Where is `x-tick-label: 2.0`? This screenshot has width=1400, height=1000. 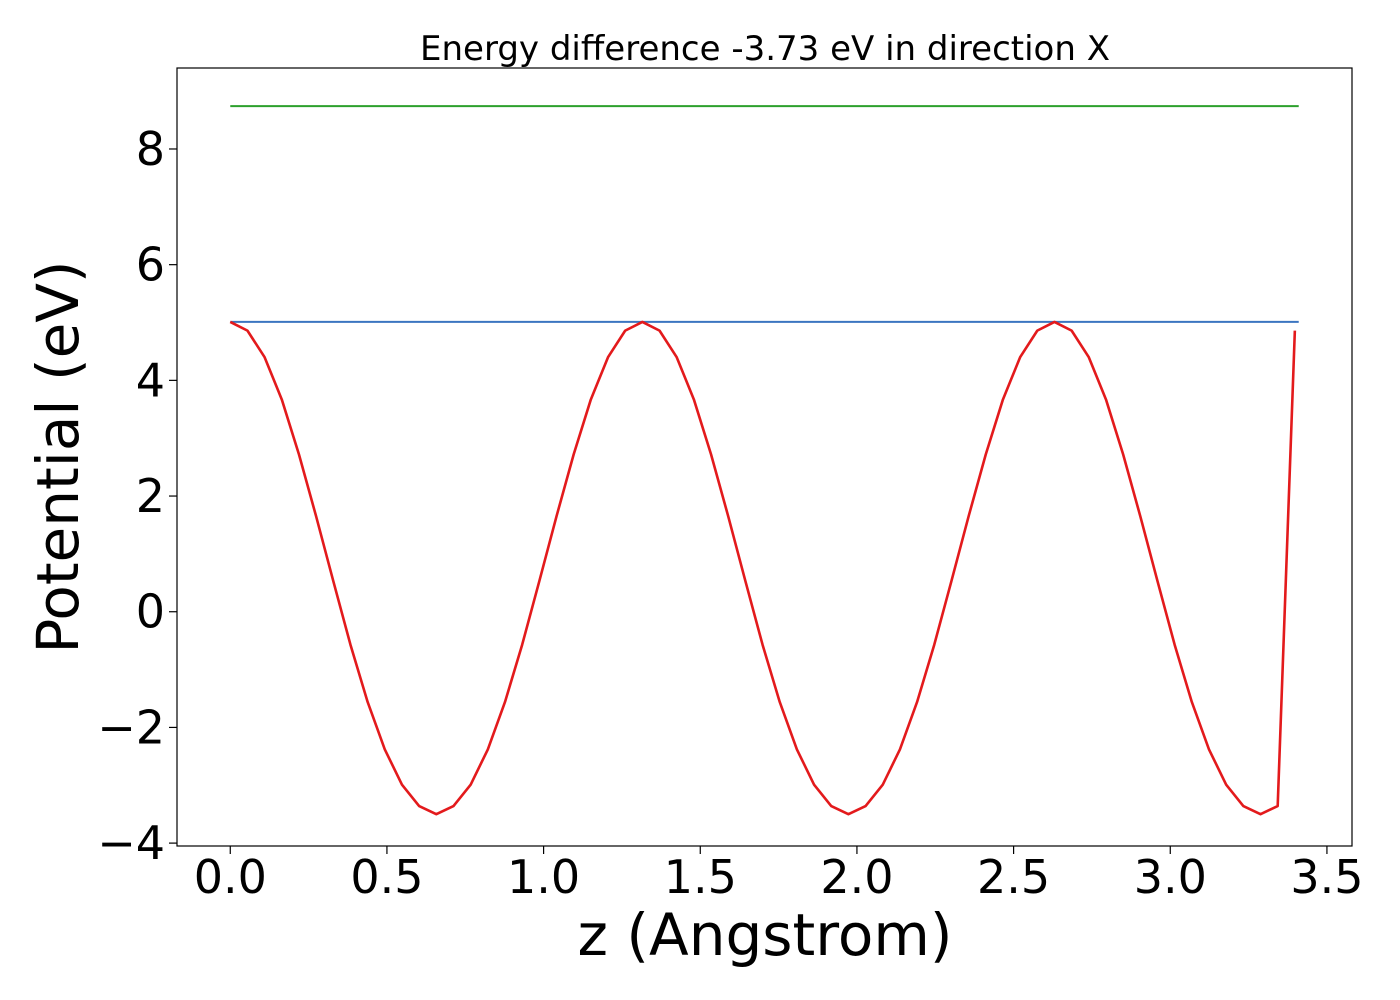
x-tick-label: 2.0 is located at coordinates (856, 877).